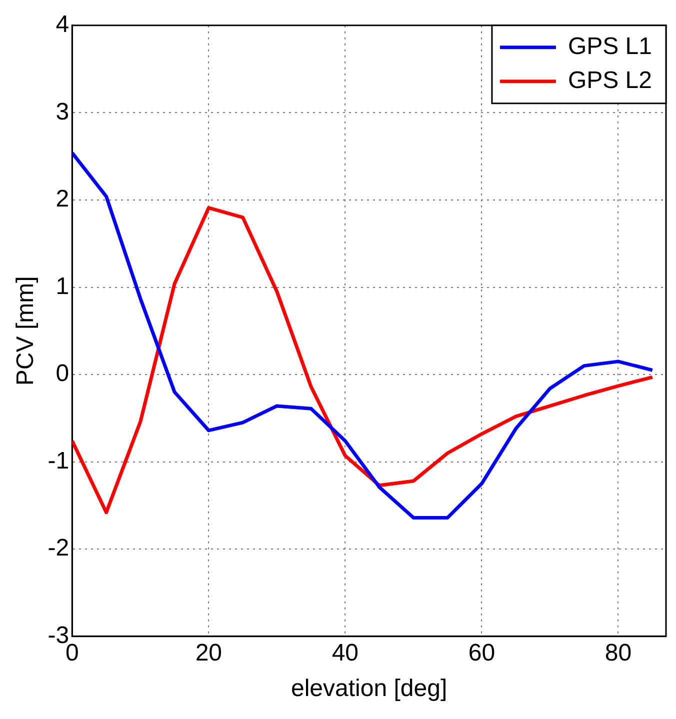 This screenshot has height=719, width=676. I want to click on y-tick-label: 4, so click(63, 24).